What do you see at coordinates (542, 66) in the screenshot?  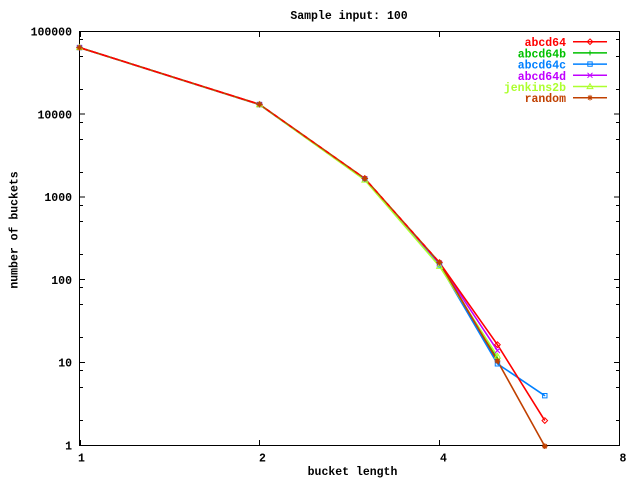 I see `svg-text: abcd64c` at bounding box center [542, 66].